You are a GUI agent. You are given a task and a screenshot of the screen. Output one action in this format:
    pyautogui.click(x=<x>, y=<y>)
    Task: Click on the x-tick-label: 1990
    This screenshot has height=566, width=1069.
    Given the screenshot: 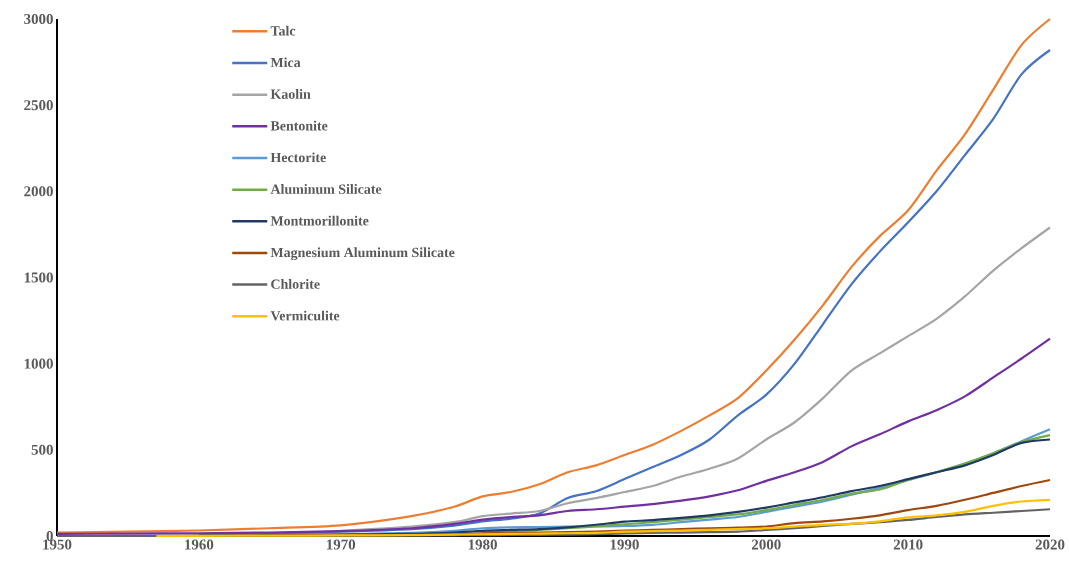 What is the action you would take?
    pyautogui.click(x=624, y=544)
    